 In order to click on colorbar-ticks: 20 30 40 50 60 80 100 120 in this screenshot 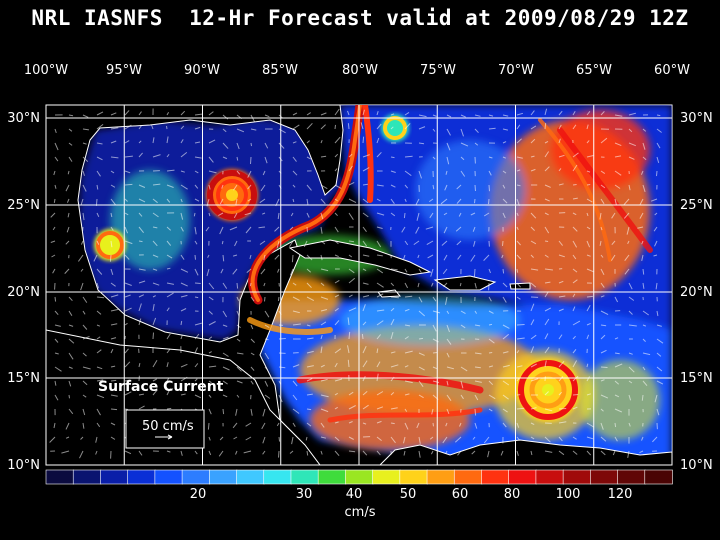, I will do `click(411, 494)`.